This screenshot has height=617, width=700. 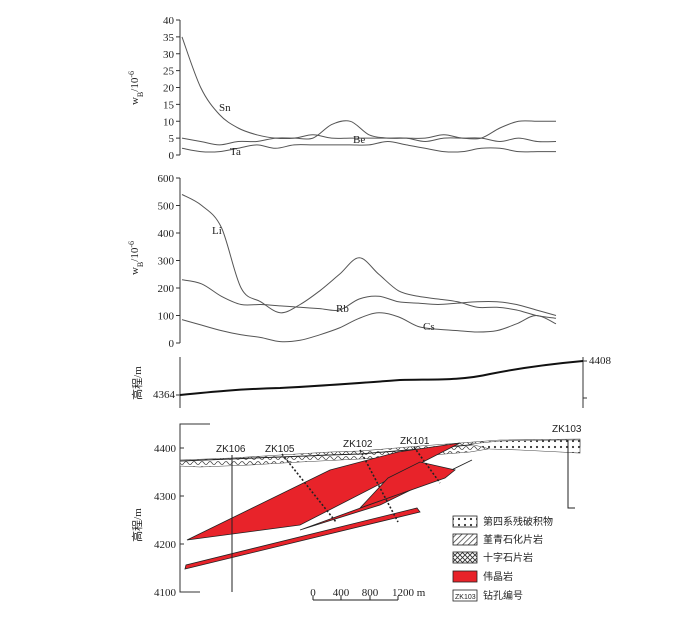 I want to click on hole-label-zk102: ZK102, so click(x=358, y=444).